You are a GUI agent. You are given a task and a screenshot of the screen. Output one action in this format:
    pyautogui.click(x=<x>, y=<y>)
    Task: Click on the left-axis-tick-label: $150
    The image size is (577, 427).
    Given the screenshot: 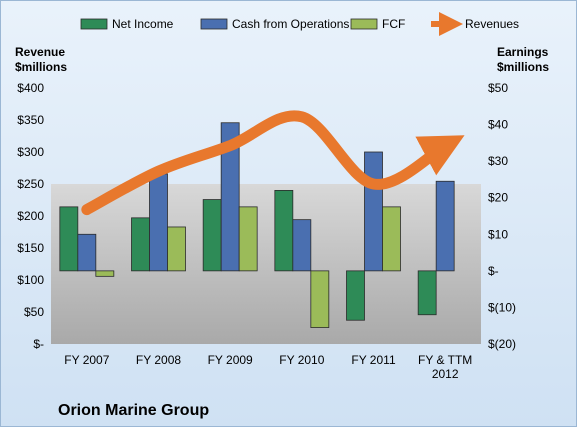 What is the action you would take?
    pyautogui.click(x=30, y=248)
    